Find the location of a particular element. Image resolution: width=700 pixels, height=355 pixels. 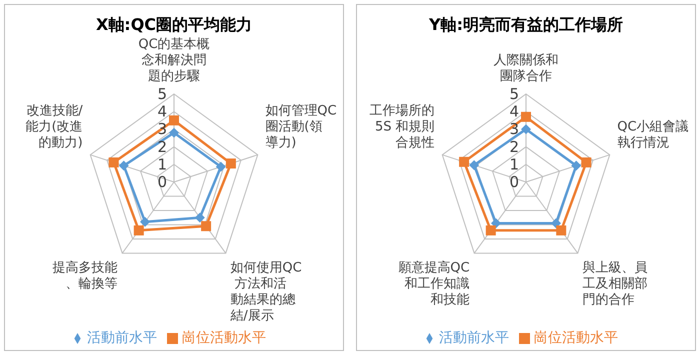

spoke-label: 如何管理QC圈活動(領導力) is located at coordinates (301, 126).